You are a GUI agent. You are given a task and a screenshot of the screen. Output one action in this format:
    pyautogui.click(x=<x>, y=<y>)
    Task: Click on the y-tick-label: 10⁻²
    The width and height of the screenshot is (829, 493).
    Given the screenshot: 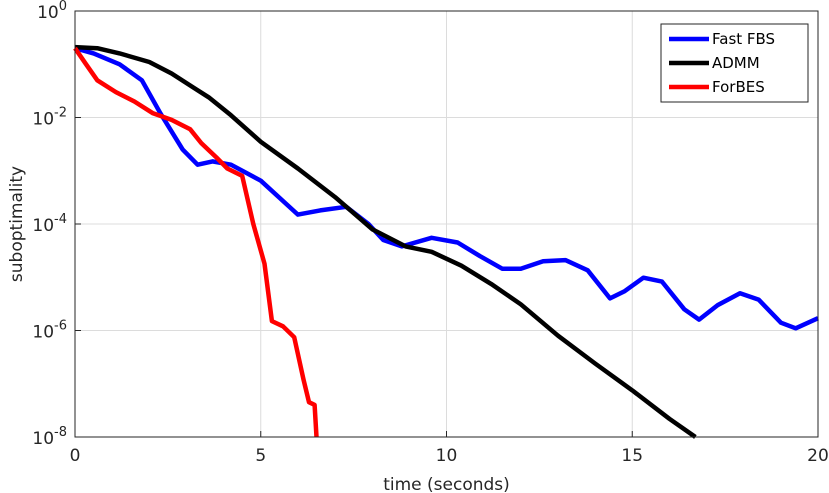 What is the action you would take?
    pyautogui.click(x=49, y=118)
    